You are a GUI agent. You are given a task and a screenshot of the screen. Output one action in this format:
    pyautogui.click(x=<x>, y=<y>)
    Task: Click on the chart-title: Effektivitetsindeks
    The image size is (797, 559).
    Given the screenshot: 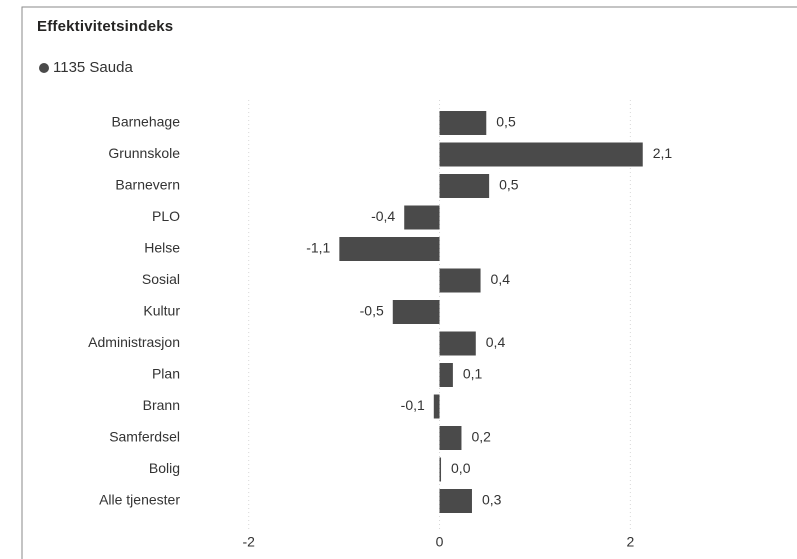 What is the action you would take?
    pyautogui.click(x=105, y=26)
    